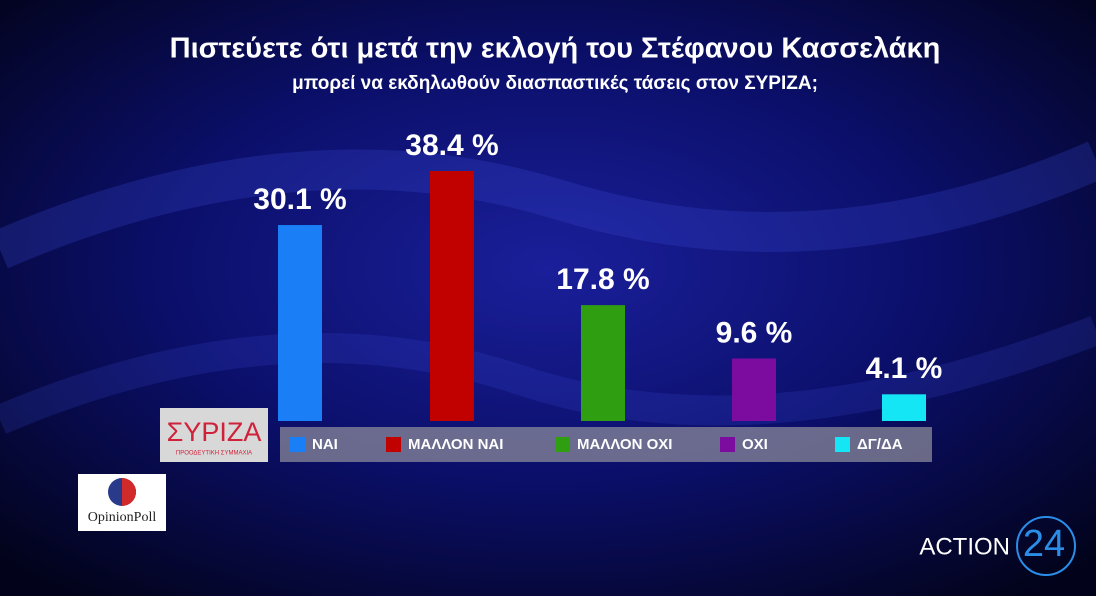  I want to click on party-logo, so click(214, 435).